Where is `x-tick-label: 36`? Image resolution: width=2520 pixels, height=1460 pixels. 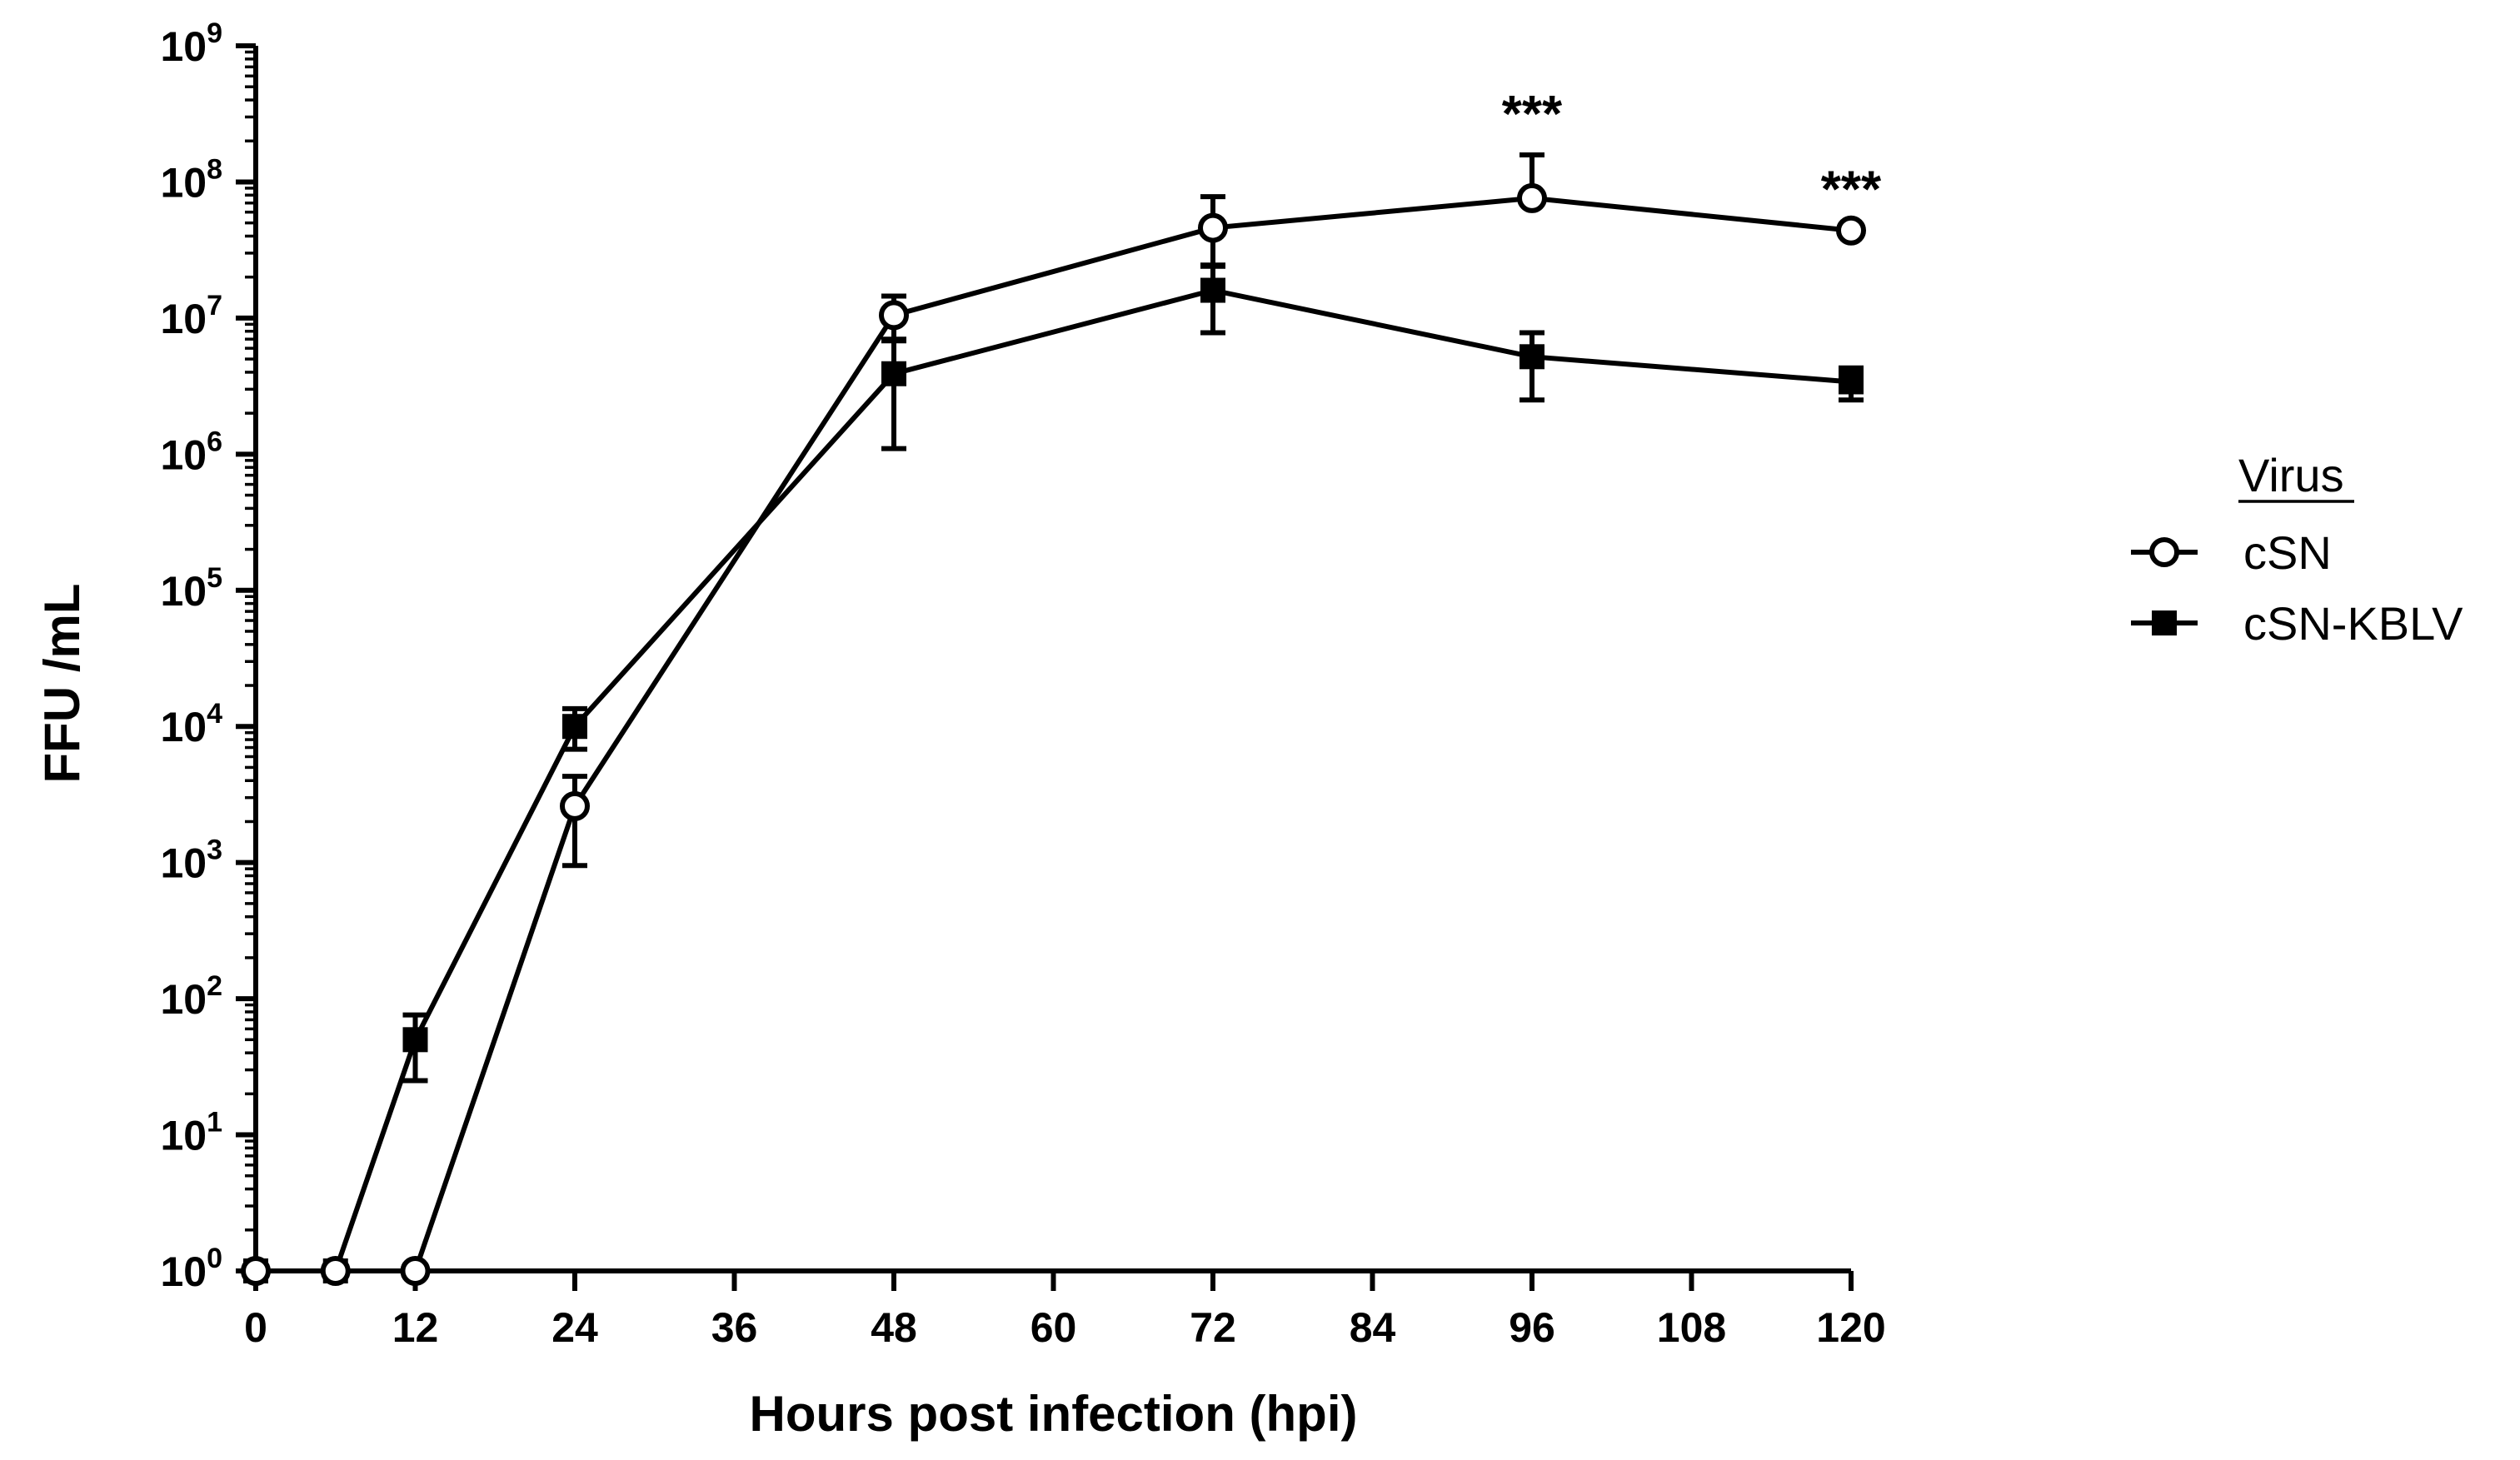 x-tick-label: 36 is located at coordinates (734, 1327).